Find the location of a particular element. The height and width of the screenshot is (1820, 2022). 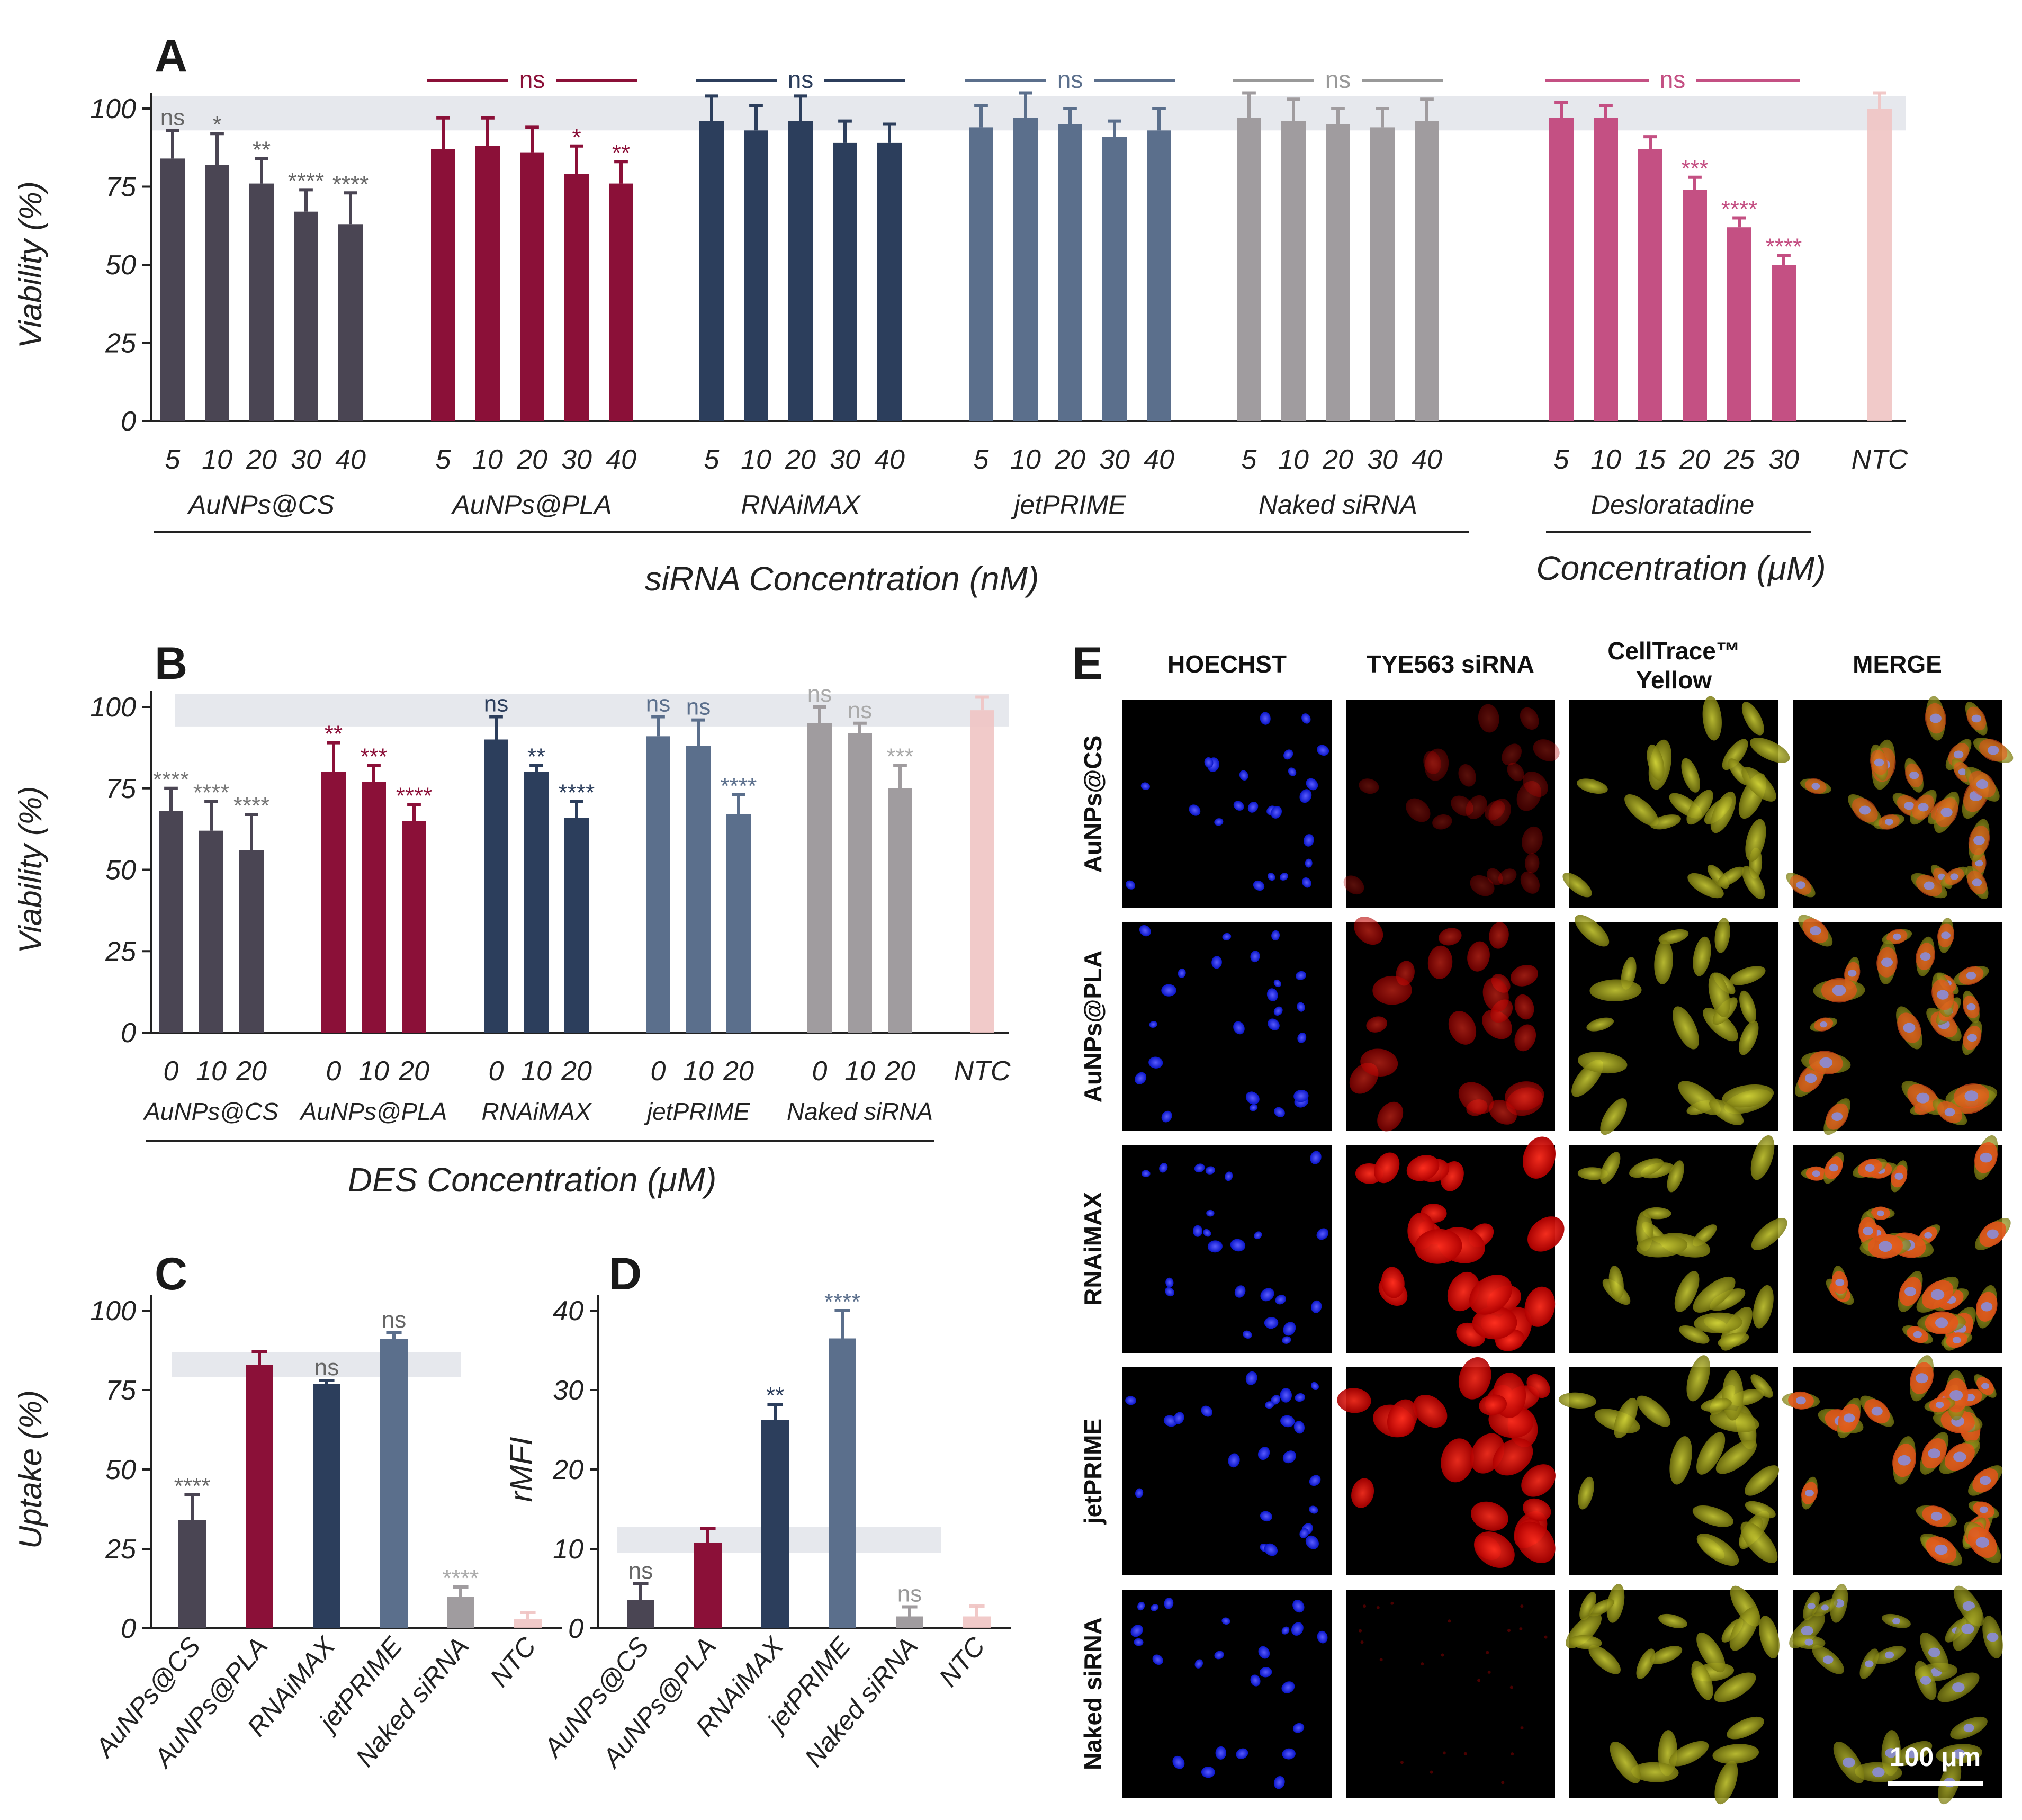

chart-a-group-label: Desloratadine is located at coordinates (1673, 504).